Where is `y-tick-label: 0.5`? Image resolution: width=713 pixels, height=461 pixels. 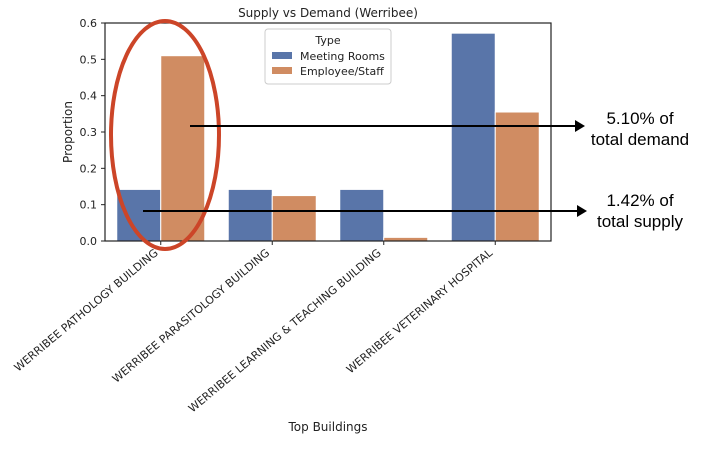 y-tick-label: 0.5 is located at coordinates (89, 59).